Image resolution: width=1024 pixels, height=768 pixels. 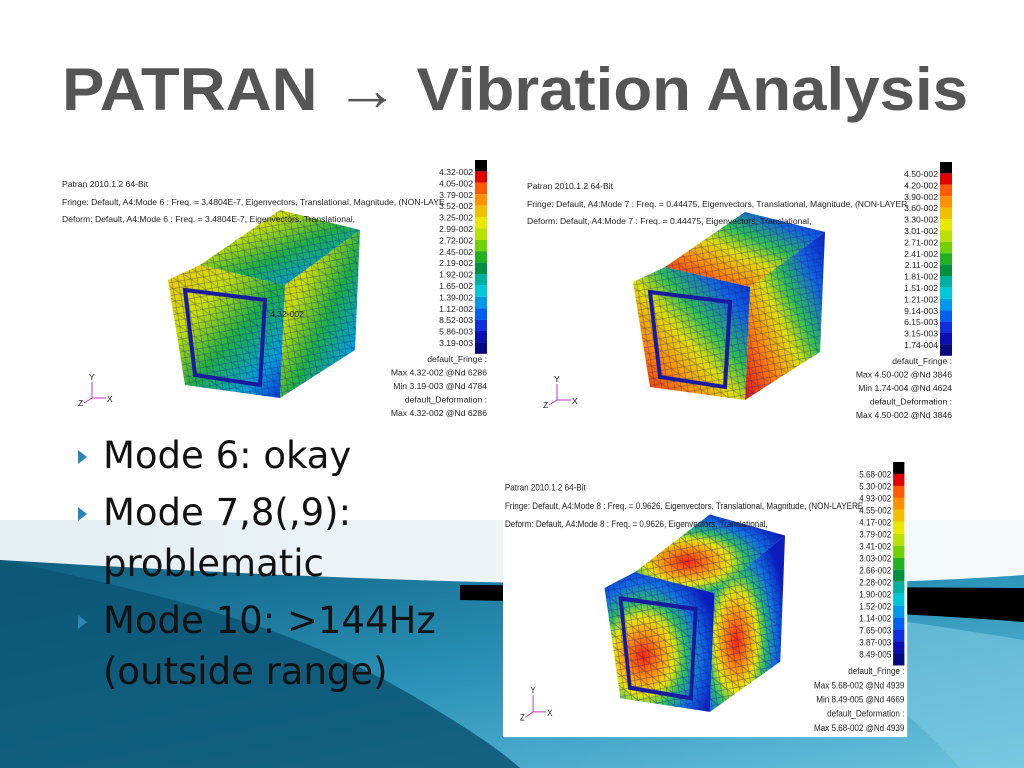 I want to click on bullet: Mode 6: okay, so click(x=272, y=455).